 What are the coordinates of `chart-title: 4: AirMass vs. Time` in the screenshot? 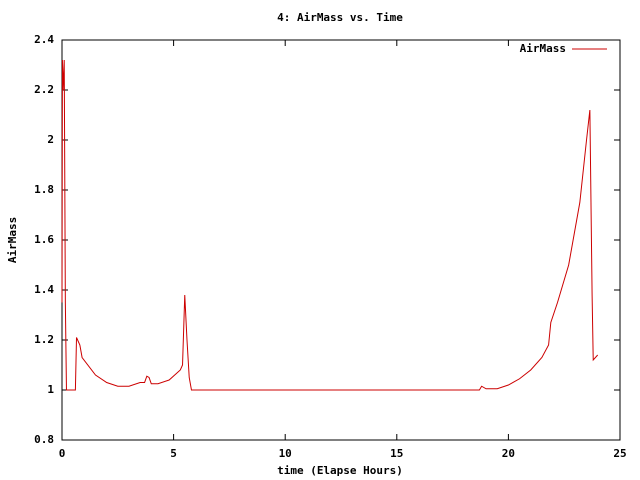 It's located at (340, 17).